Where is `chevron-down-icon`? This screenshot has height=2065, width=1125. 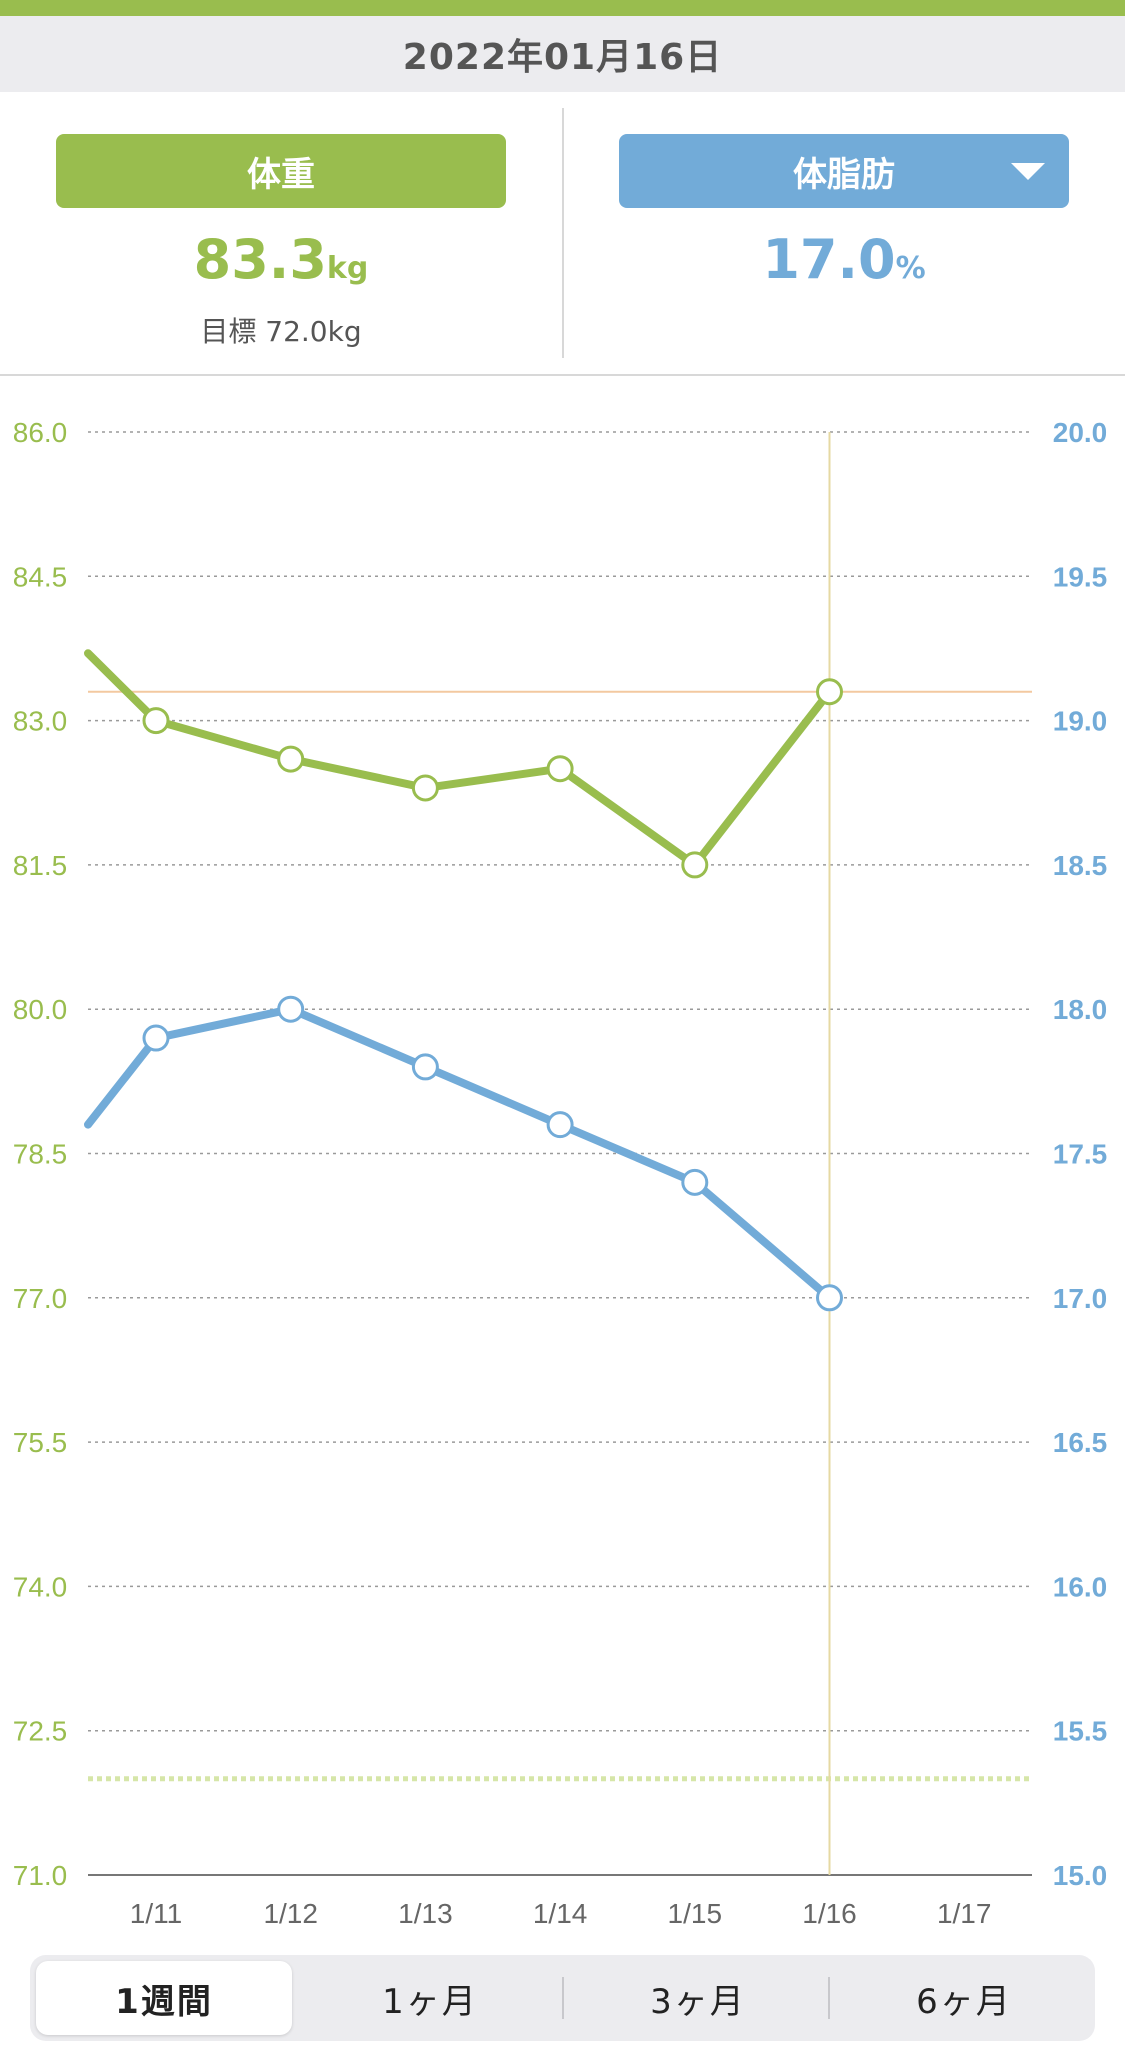 chevron-down-icon is located at coordinates (1028, 171).